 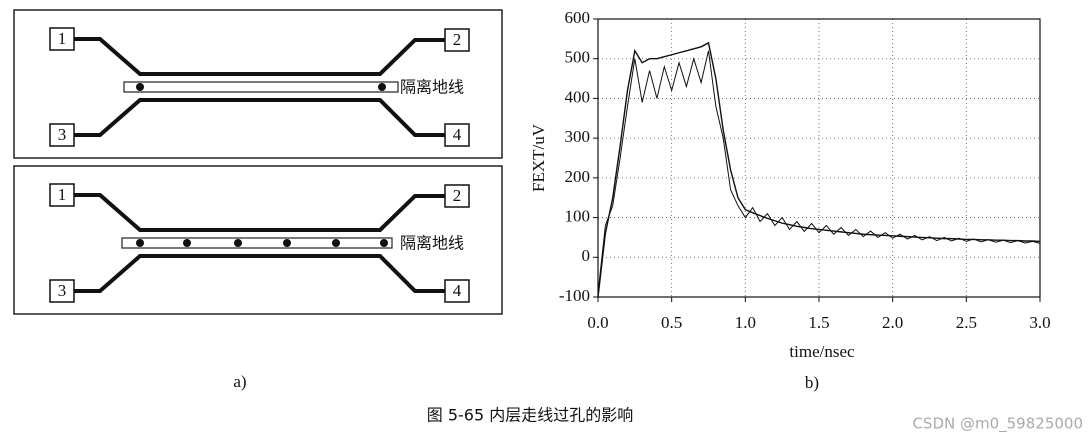 I want to click on x-axis-label: time/nsec, so click(x=822, y=351).